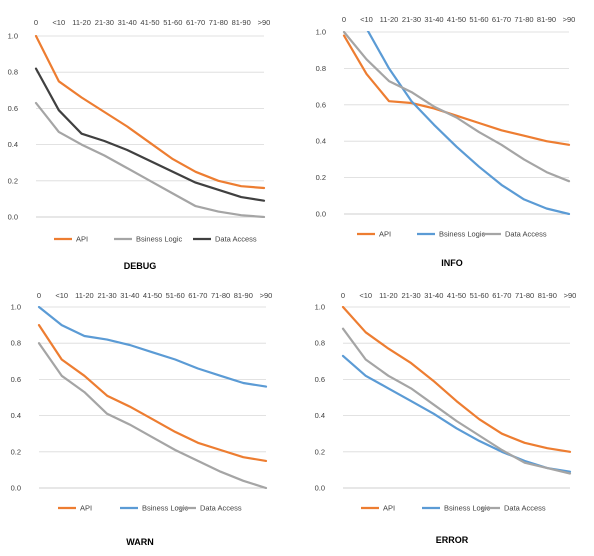 Image resolution: width=594 pixels, height=556 pixels. Describe the element at coordinates (365, 295) in the screenshot. I see `x-tick-label: <10` at that location.